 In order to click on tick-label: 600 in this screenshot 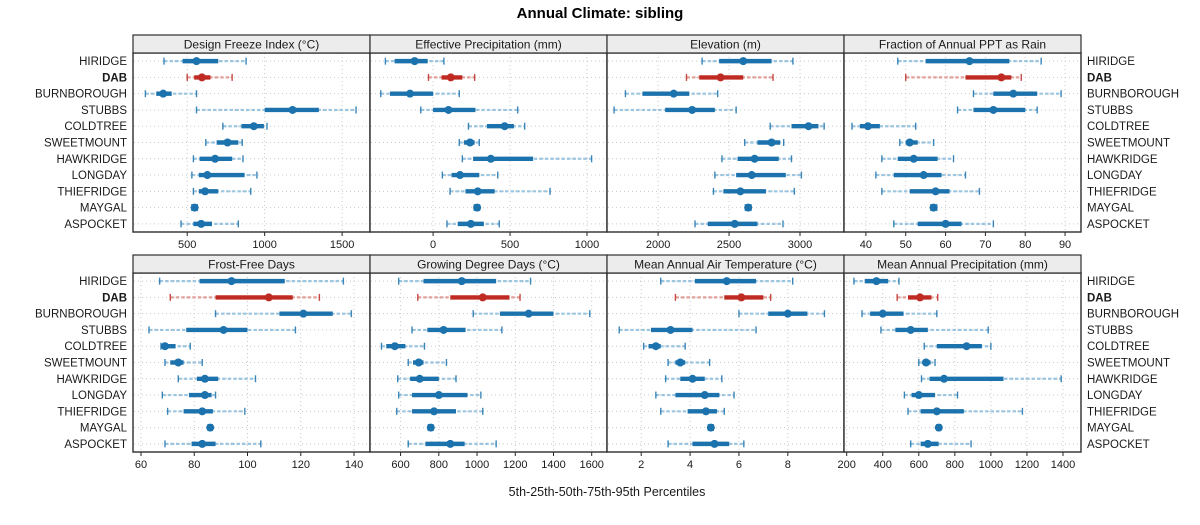, I will do `click(400, 465)`.